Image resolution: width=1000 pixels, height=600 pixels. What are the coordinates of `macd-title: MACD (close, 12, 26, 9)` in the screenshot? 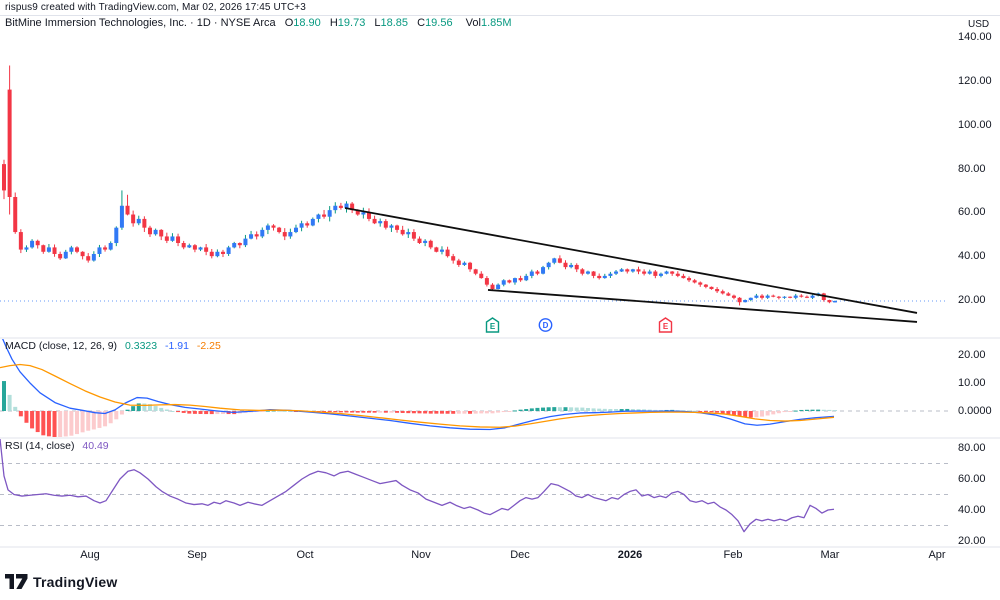 It's located at (61, 346).